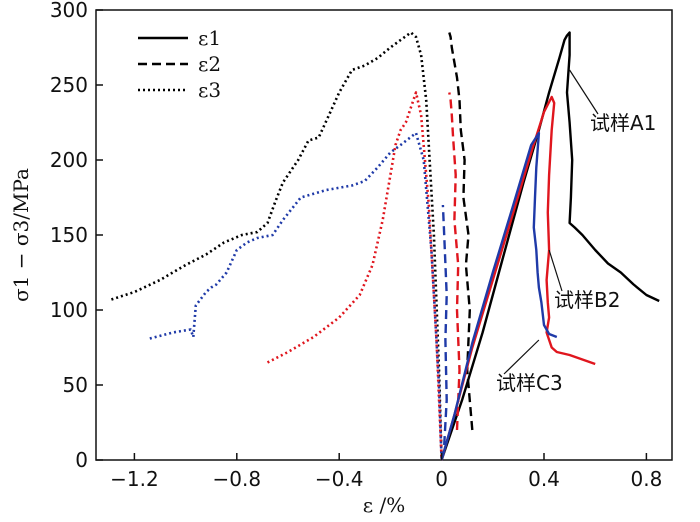 The width and height of the screenshot is (700, 522). What do you see at coordinates (69, 310) in the screenshot?
I see `y-tick-label: 100` at bounding box center [69, 310].